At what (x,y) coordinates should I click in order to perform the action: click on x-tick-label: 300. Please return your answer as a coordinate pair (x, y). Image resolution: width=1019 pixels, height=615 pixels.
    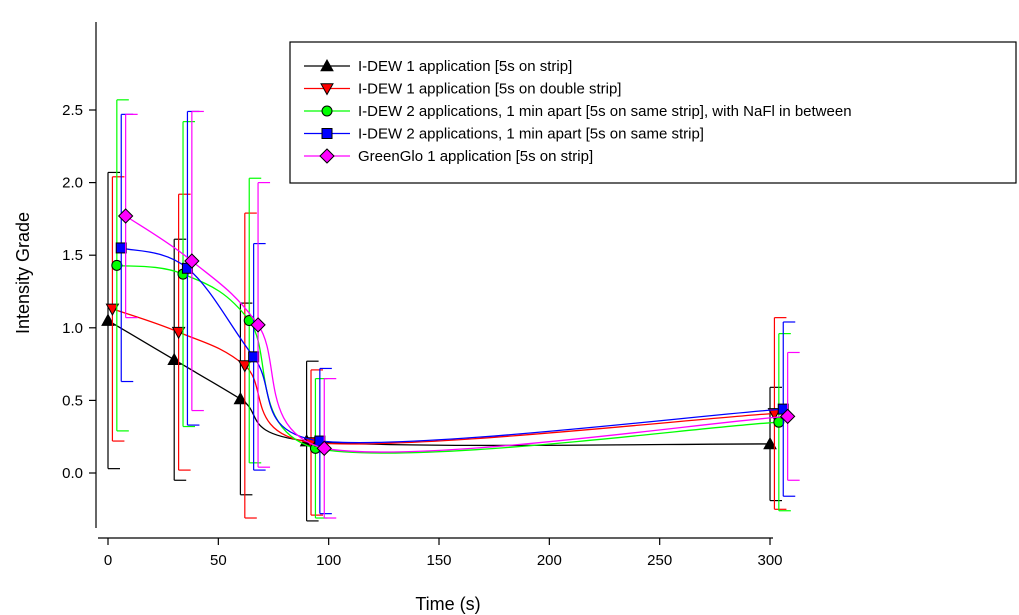
    Looking at the image, I should click on (769, 560).